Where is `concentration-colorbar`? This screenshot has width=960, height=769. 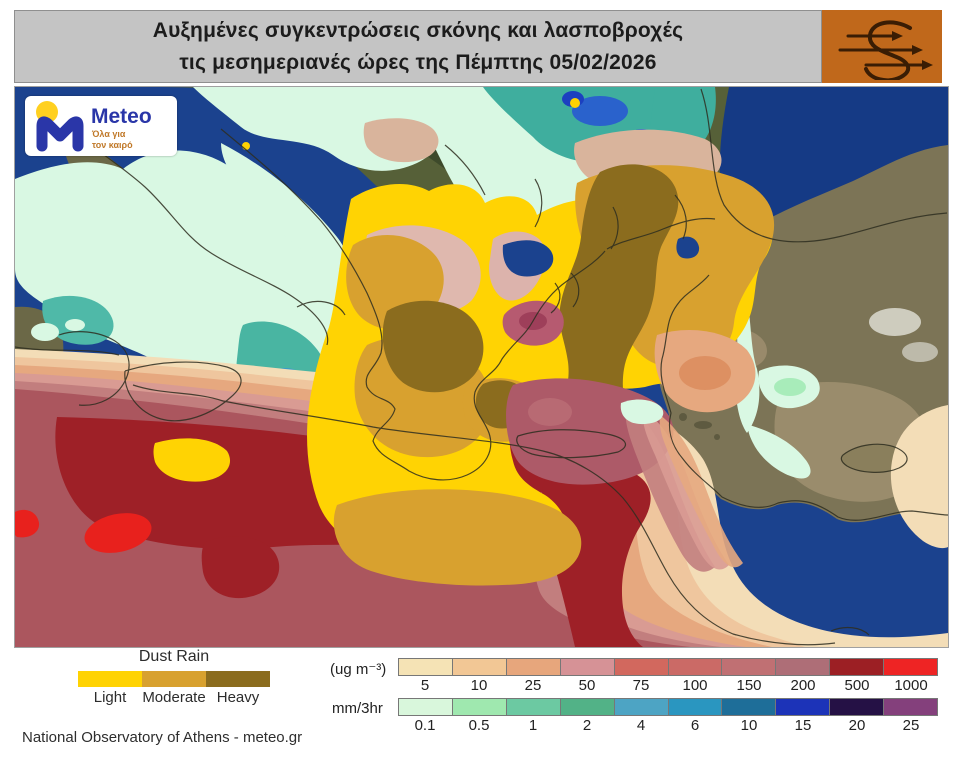
concentration-colorbar is located at coordinates (668, 667).